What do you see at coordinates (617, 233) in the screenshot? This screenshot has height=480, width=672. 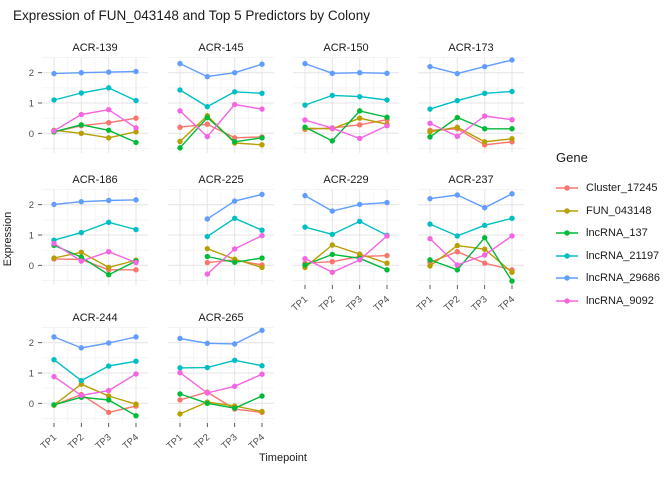 I see `legend-label: lncRNA_137` at bounding box center [617, 233].